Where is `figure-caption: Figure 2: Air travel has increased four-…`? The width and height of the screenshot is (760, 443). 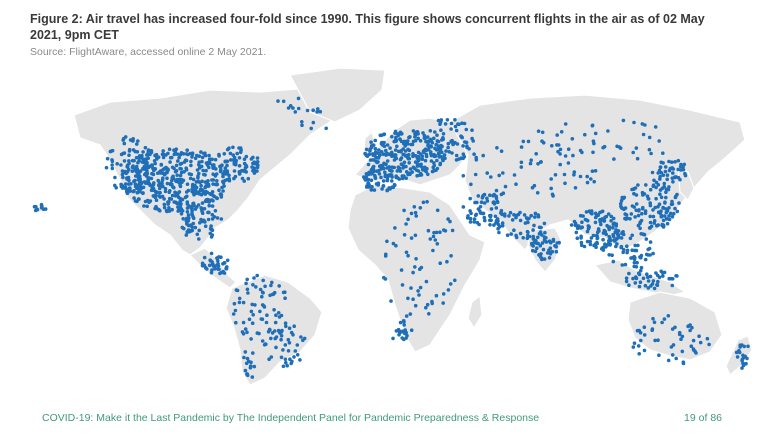 figure-caption: Figure 2: Air travel has increased four-… is located at coordinates (380, 34).